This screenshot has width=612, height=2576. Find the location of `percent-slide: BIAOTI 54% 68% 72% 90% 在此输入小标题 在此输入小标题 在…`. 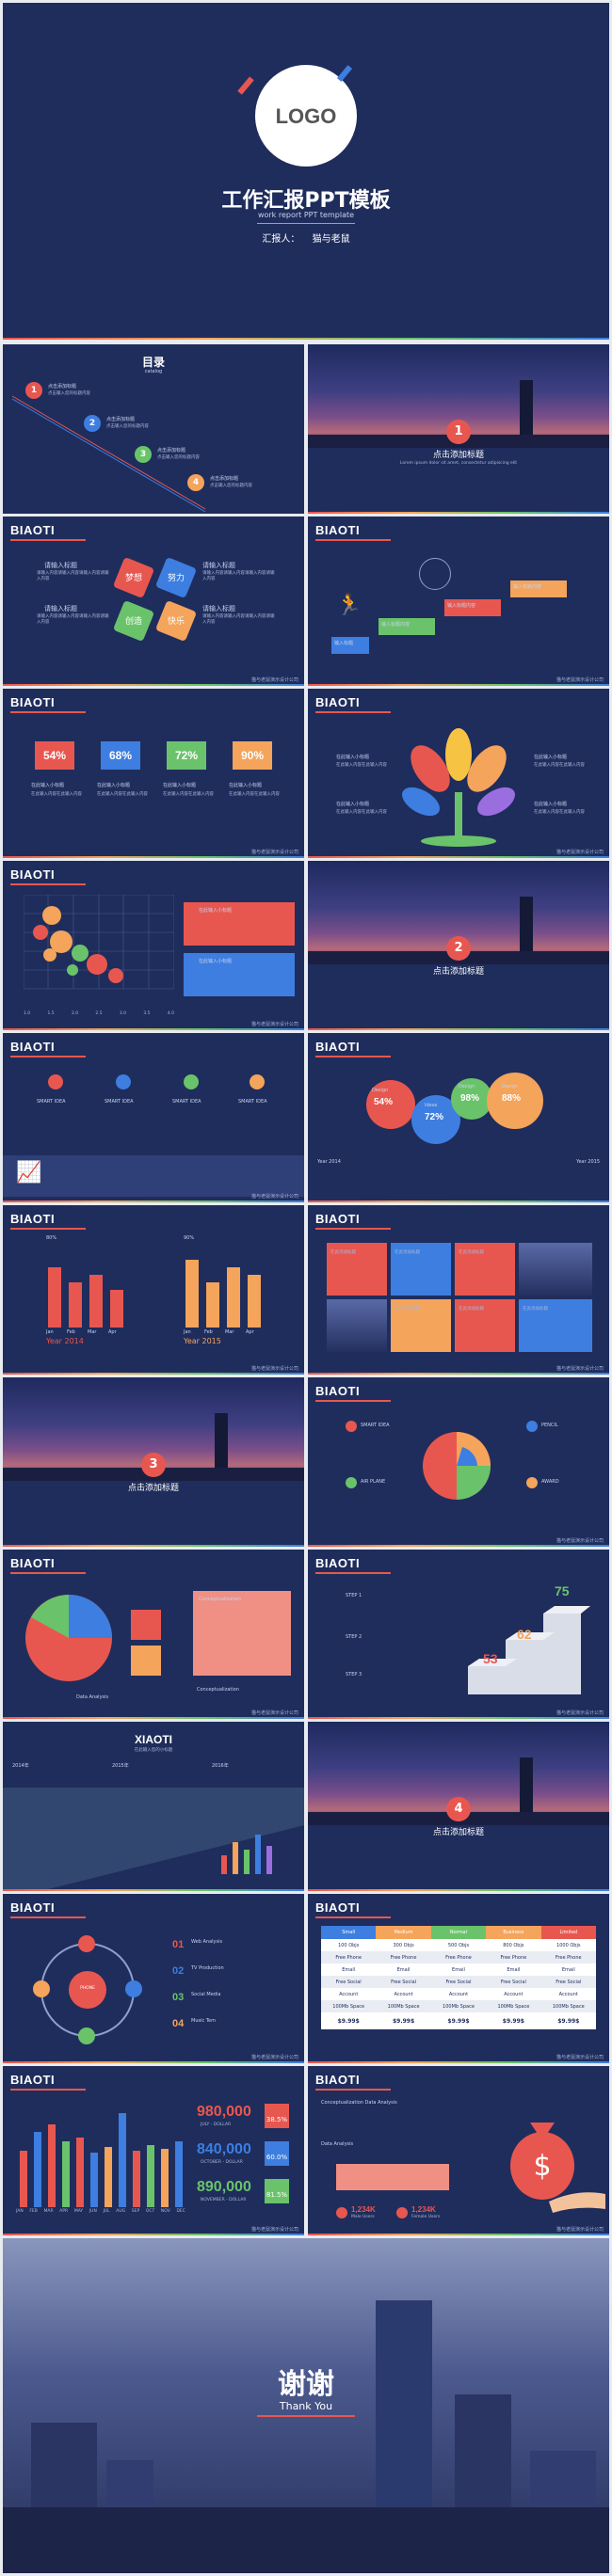

percent-slide: BIAOTI 54% 68% 72% 90% 在此输入小标题 在此输入小标题 在… is located at coordinates (153, 773).